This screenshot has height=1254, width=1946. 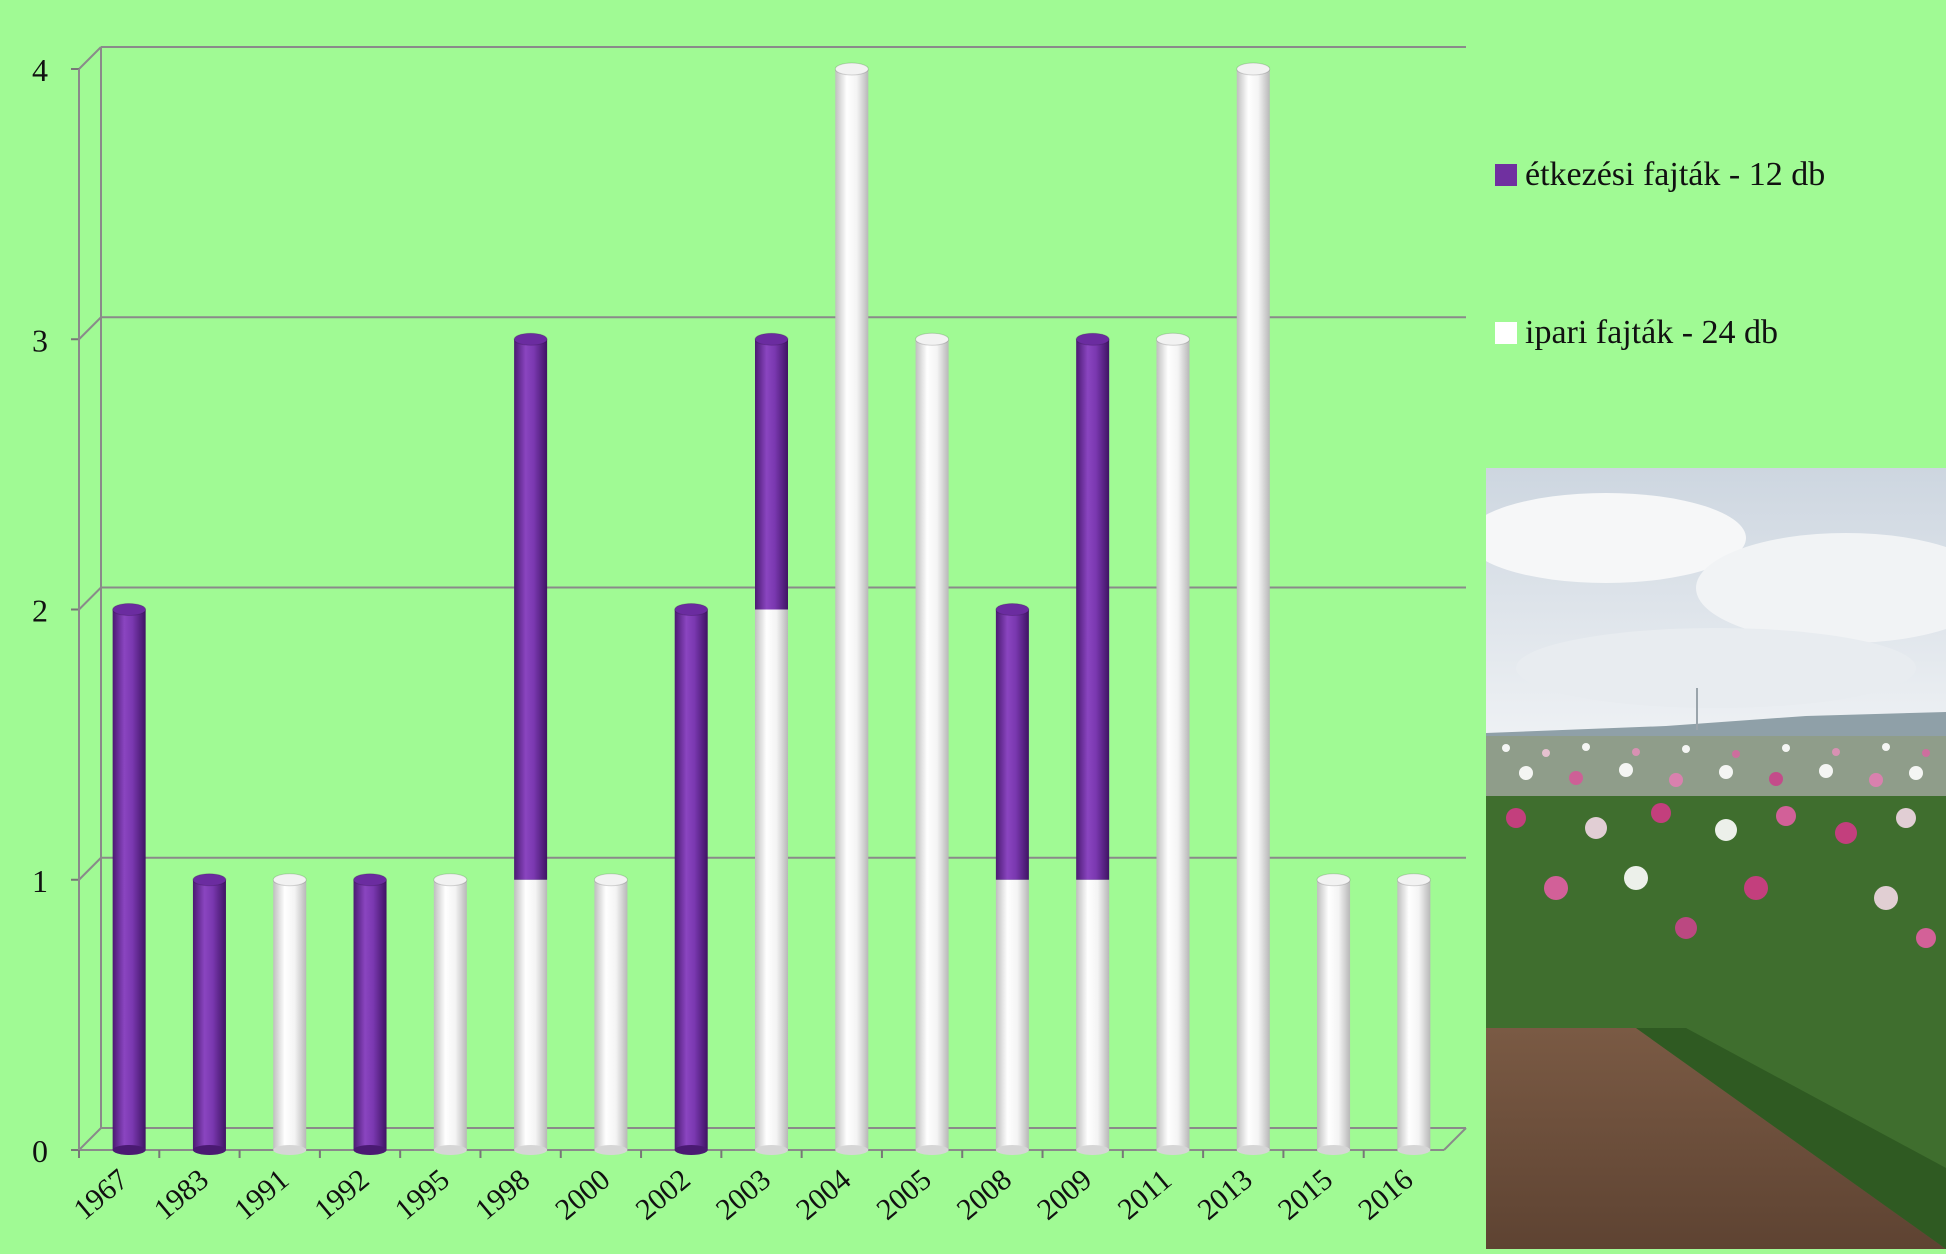 I want to click on poppy-field-image, so click(x=1716, y=858).